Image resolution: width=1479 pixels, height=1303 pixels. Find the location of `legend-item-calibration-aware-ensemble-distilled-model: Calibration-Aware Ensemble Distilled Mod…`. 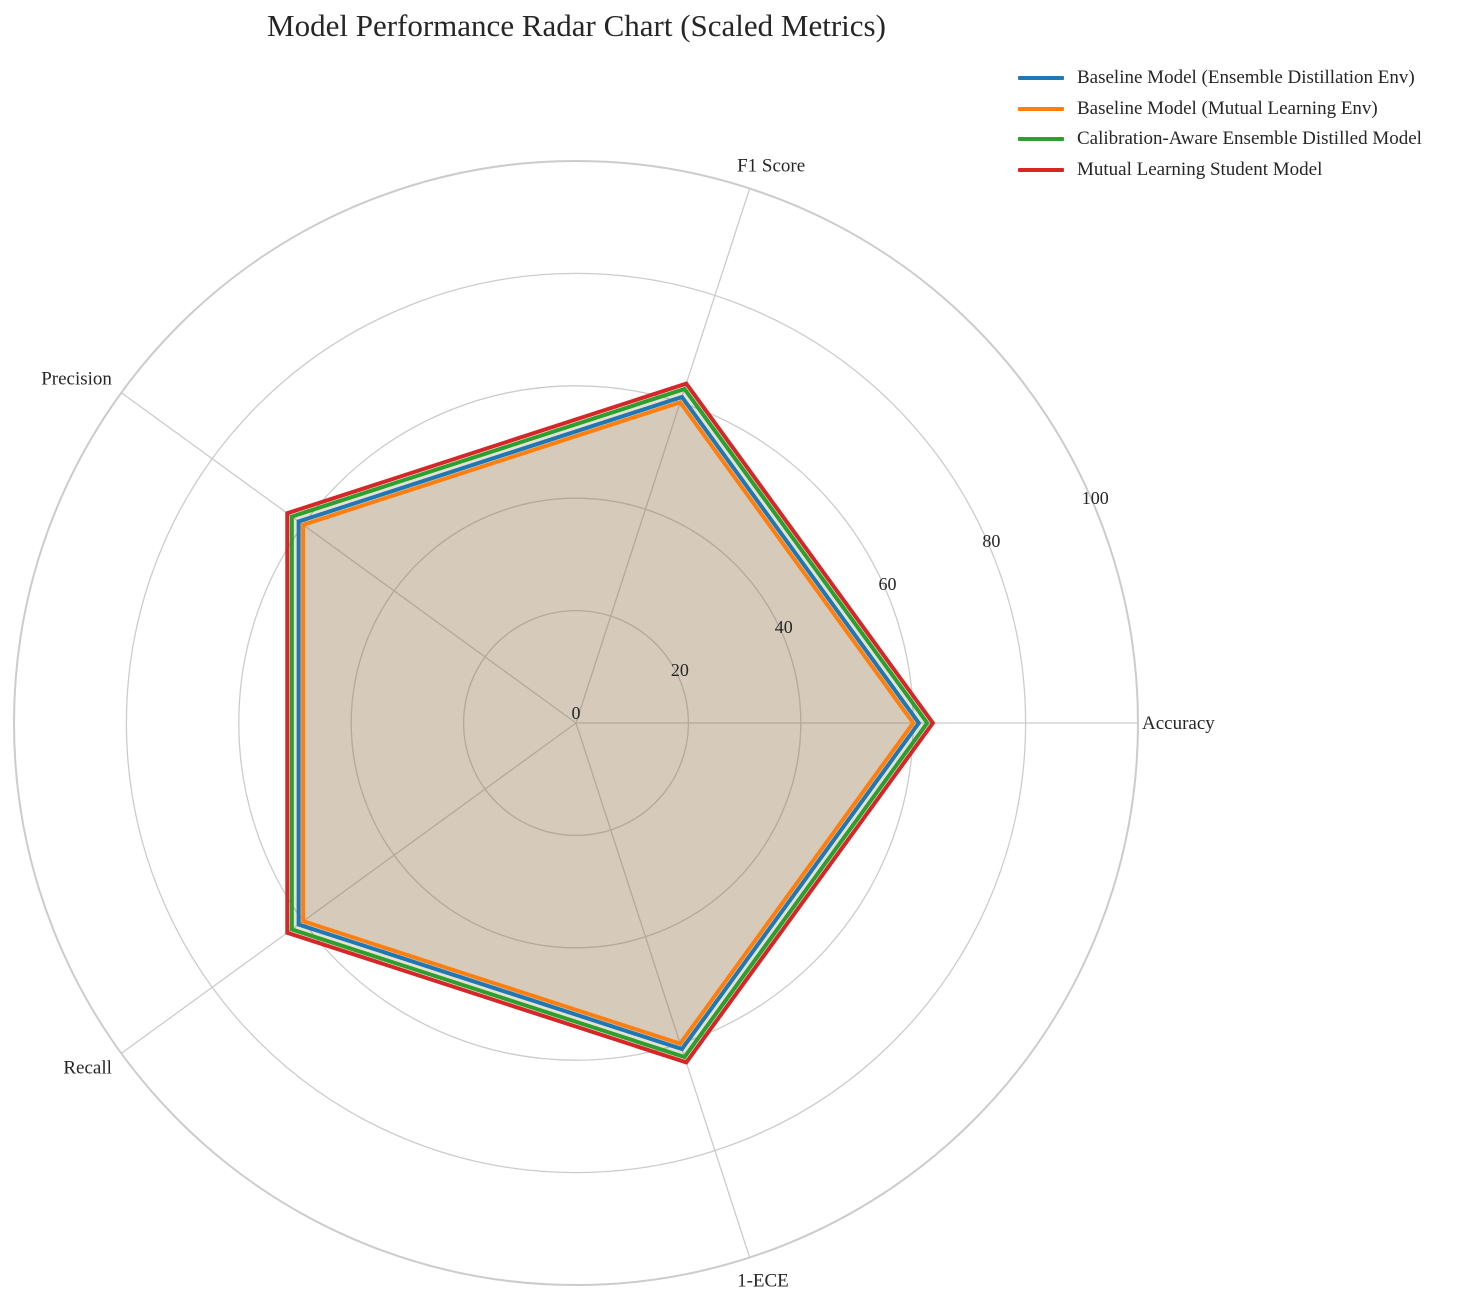

legend-item-calibration-aware-ensemble-distilled-model: Calibration-Aware Ensemble Distilled Mod… is located at coordinates (1216, 139).